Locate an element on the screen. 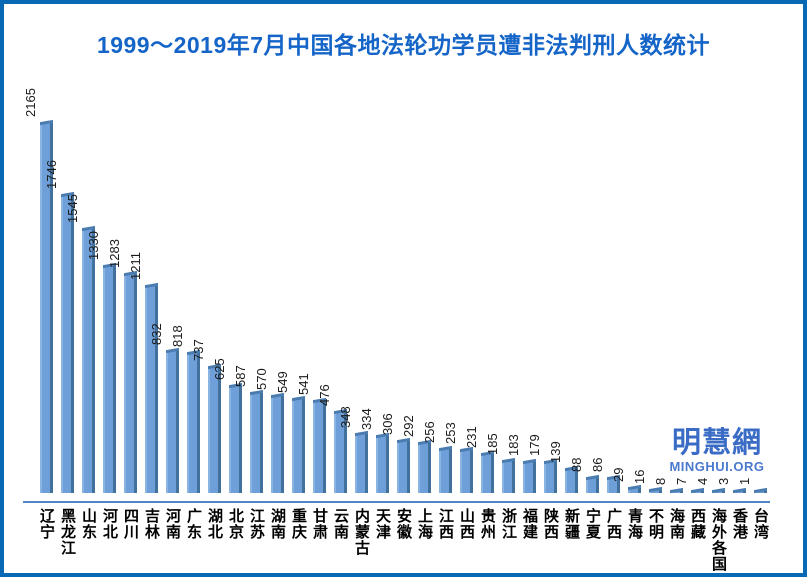 The height and width of the screenshot is (577, 807). bar-category-label: 浙江 is located at coordinates (508, 524).